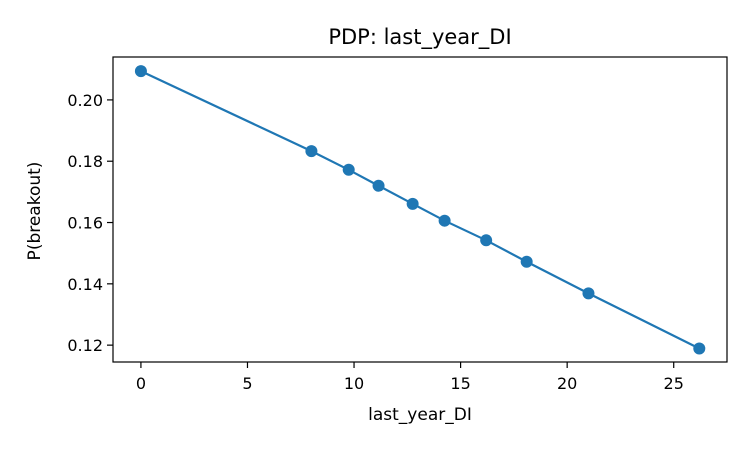 This screenshot has height=450, width=750. What do you see at coordinates (247, 383) in the screenshot?
I see `x-tick-label: 5` at bounding box center [247, 383].